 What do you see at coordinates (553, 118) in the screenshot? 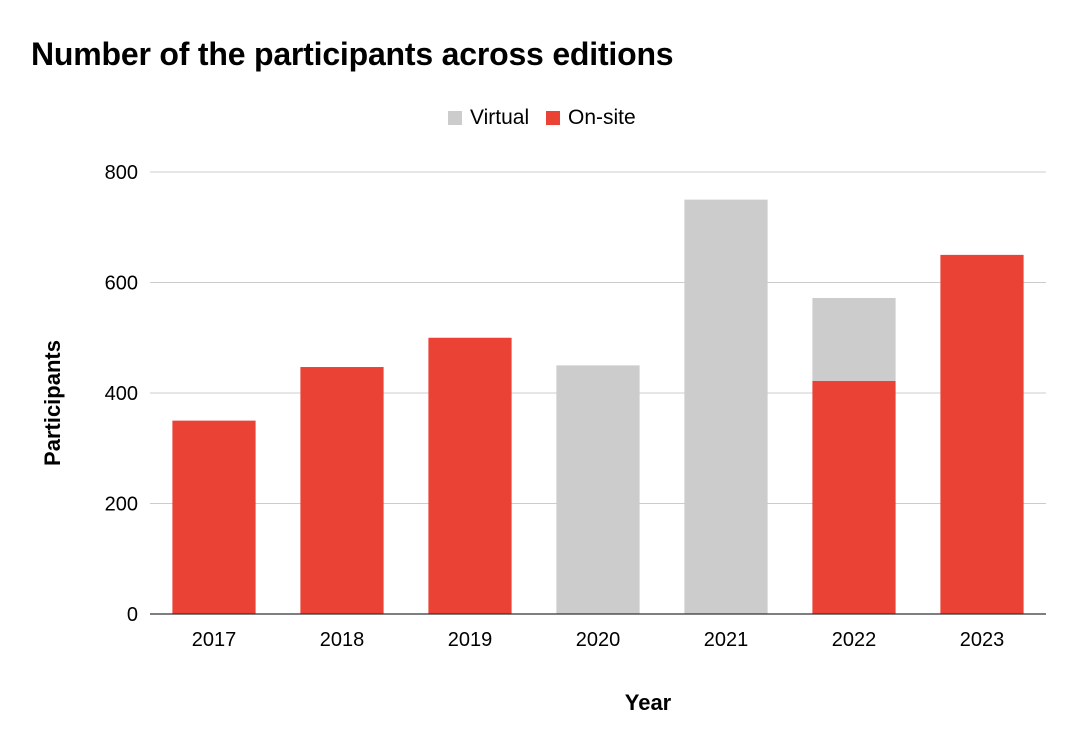
I see `legend-swatch-on-site` at bounding box center [553, 118].